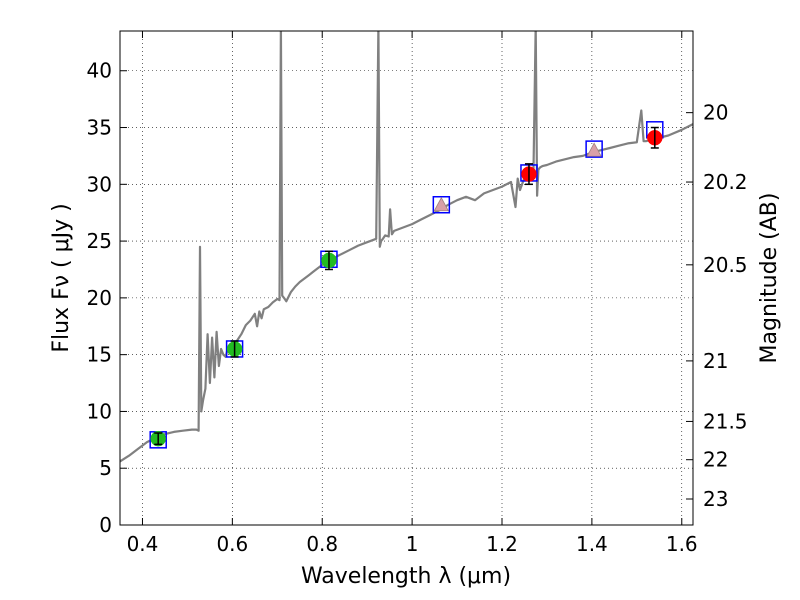  What do you see at coordinates (99, 184) in the screenshot?
I see `y-tick-label: 30` at bounding box center [99, 184].